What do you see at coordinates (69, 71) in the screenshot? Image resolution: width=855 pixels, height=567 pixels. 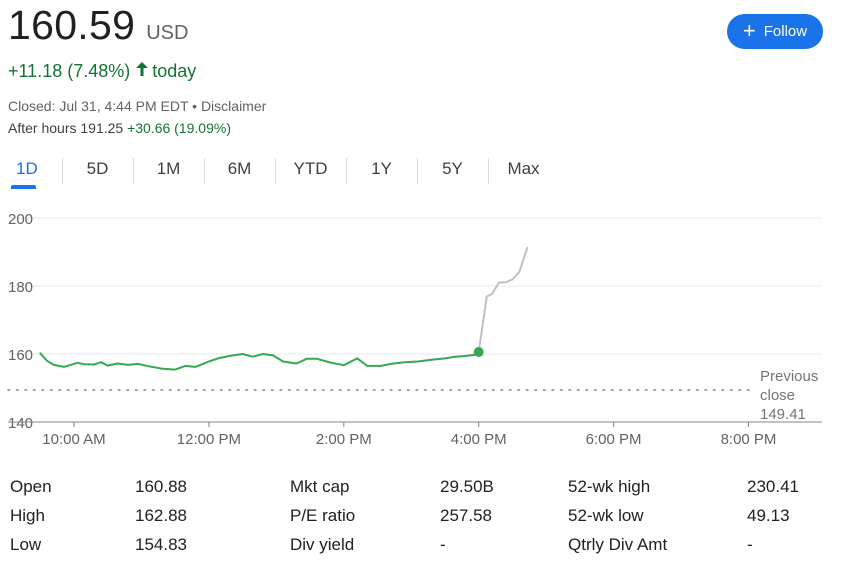 I see `change-value: +11.18 (7.48%)` at bounding box center [69, 71].